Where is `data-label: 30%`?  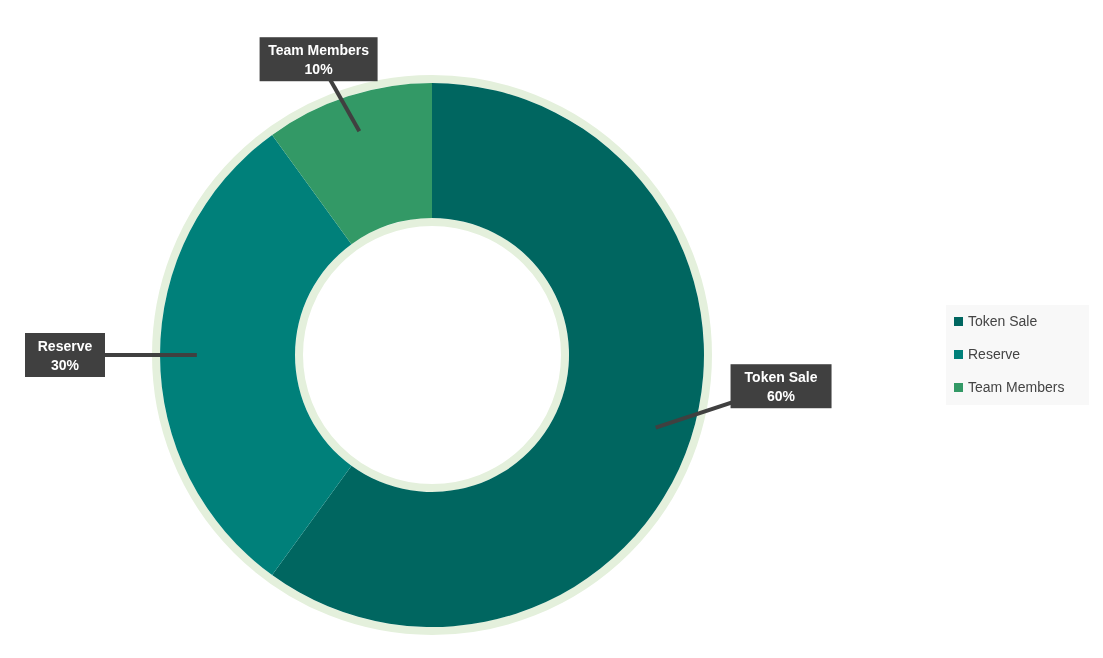
data-label: 30% is located at coordinates (65, 365).